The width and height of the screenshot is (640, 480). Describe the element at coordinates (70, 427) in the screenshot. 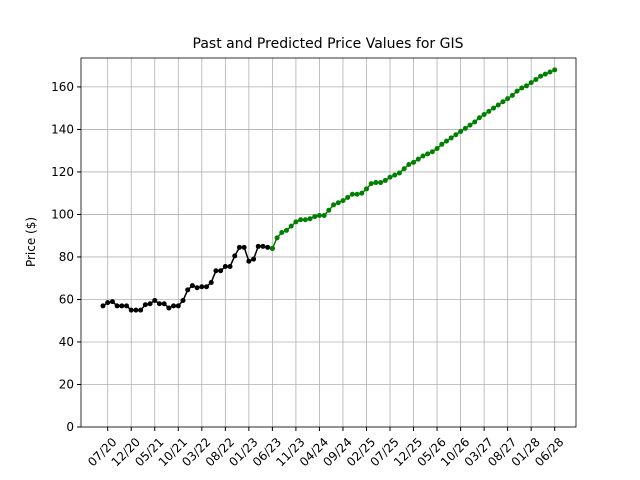

I see `y-tick-label: 0` at that location.